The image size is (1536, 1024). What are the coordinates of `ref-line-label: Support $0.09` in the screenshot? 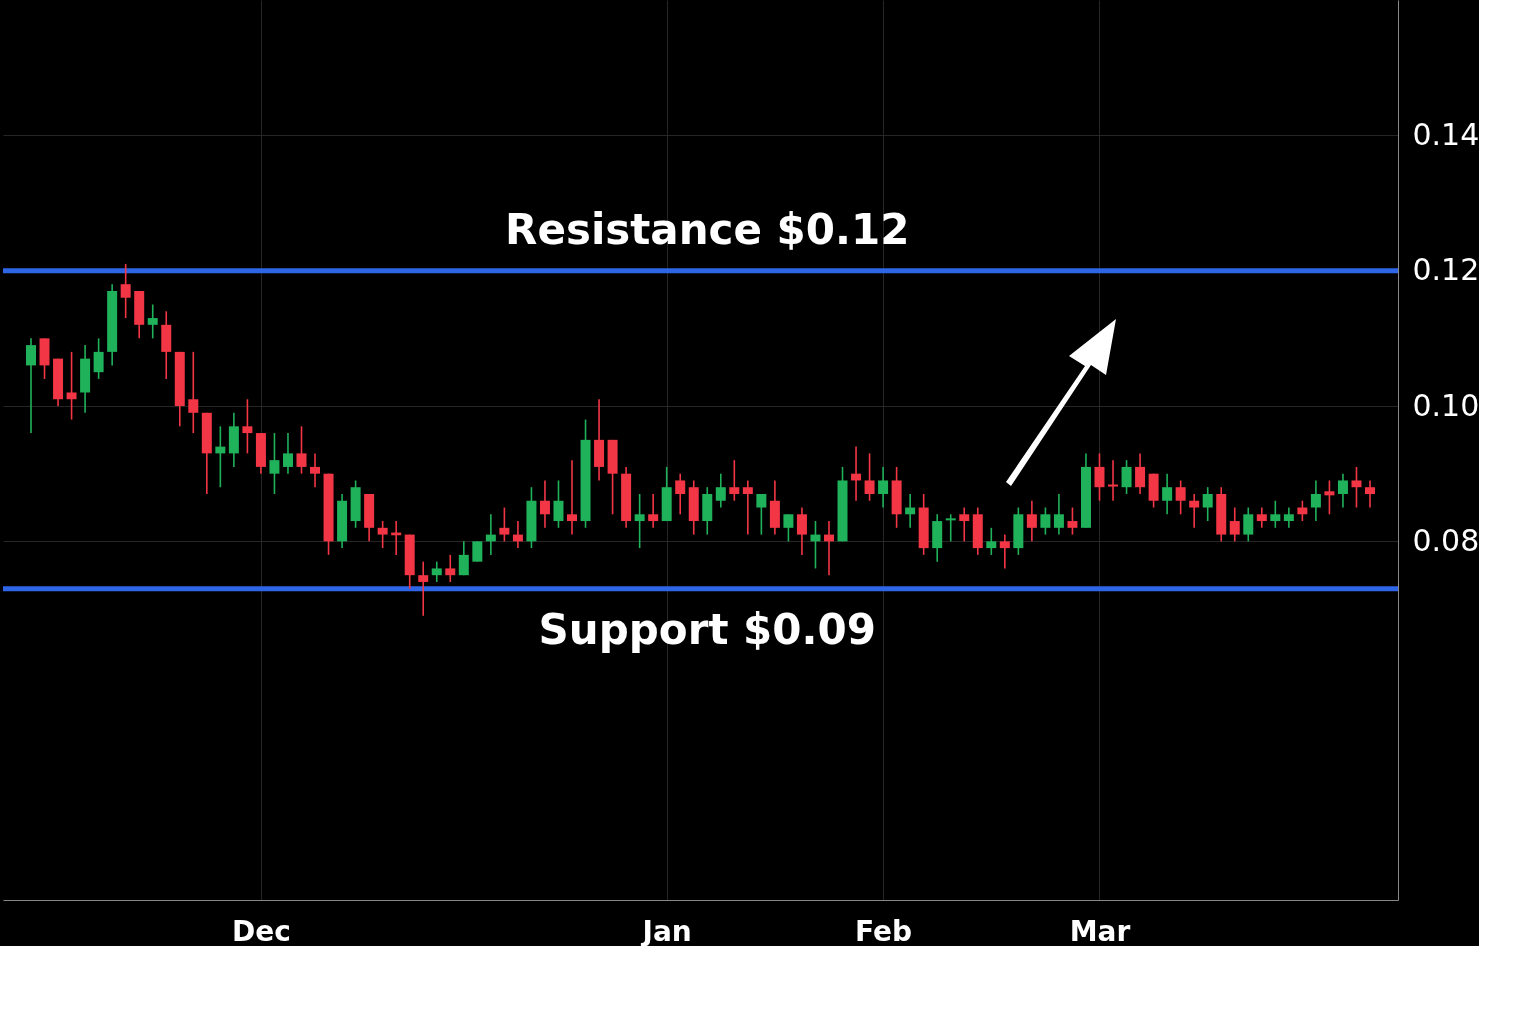 It's located at (707, 629).